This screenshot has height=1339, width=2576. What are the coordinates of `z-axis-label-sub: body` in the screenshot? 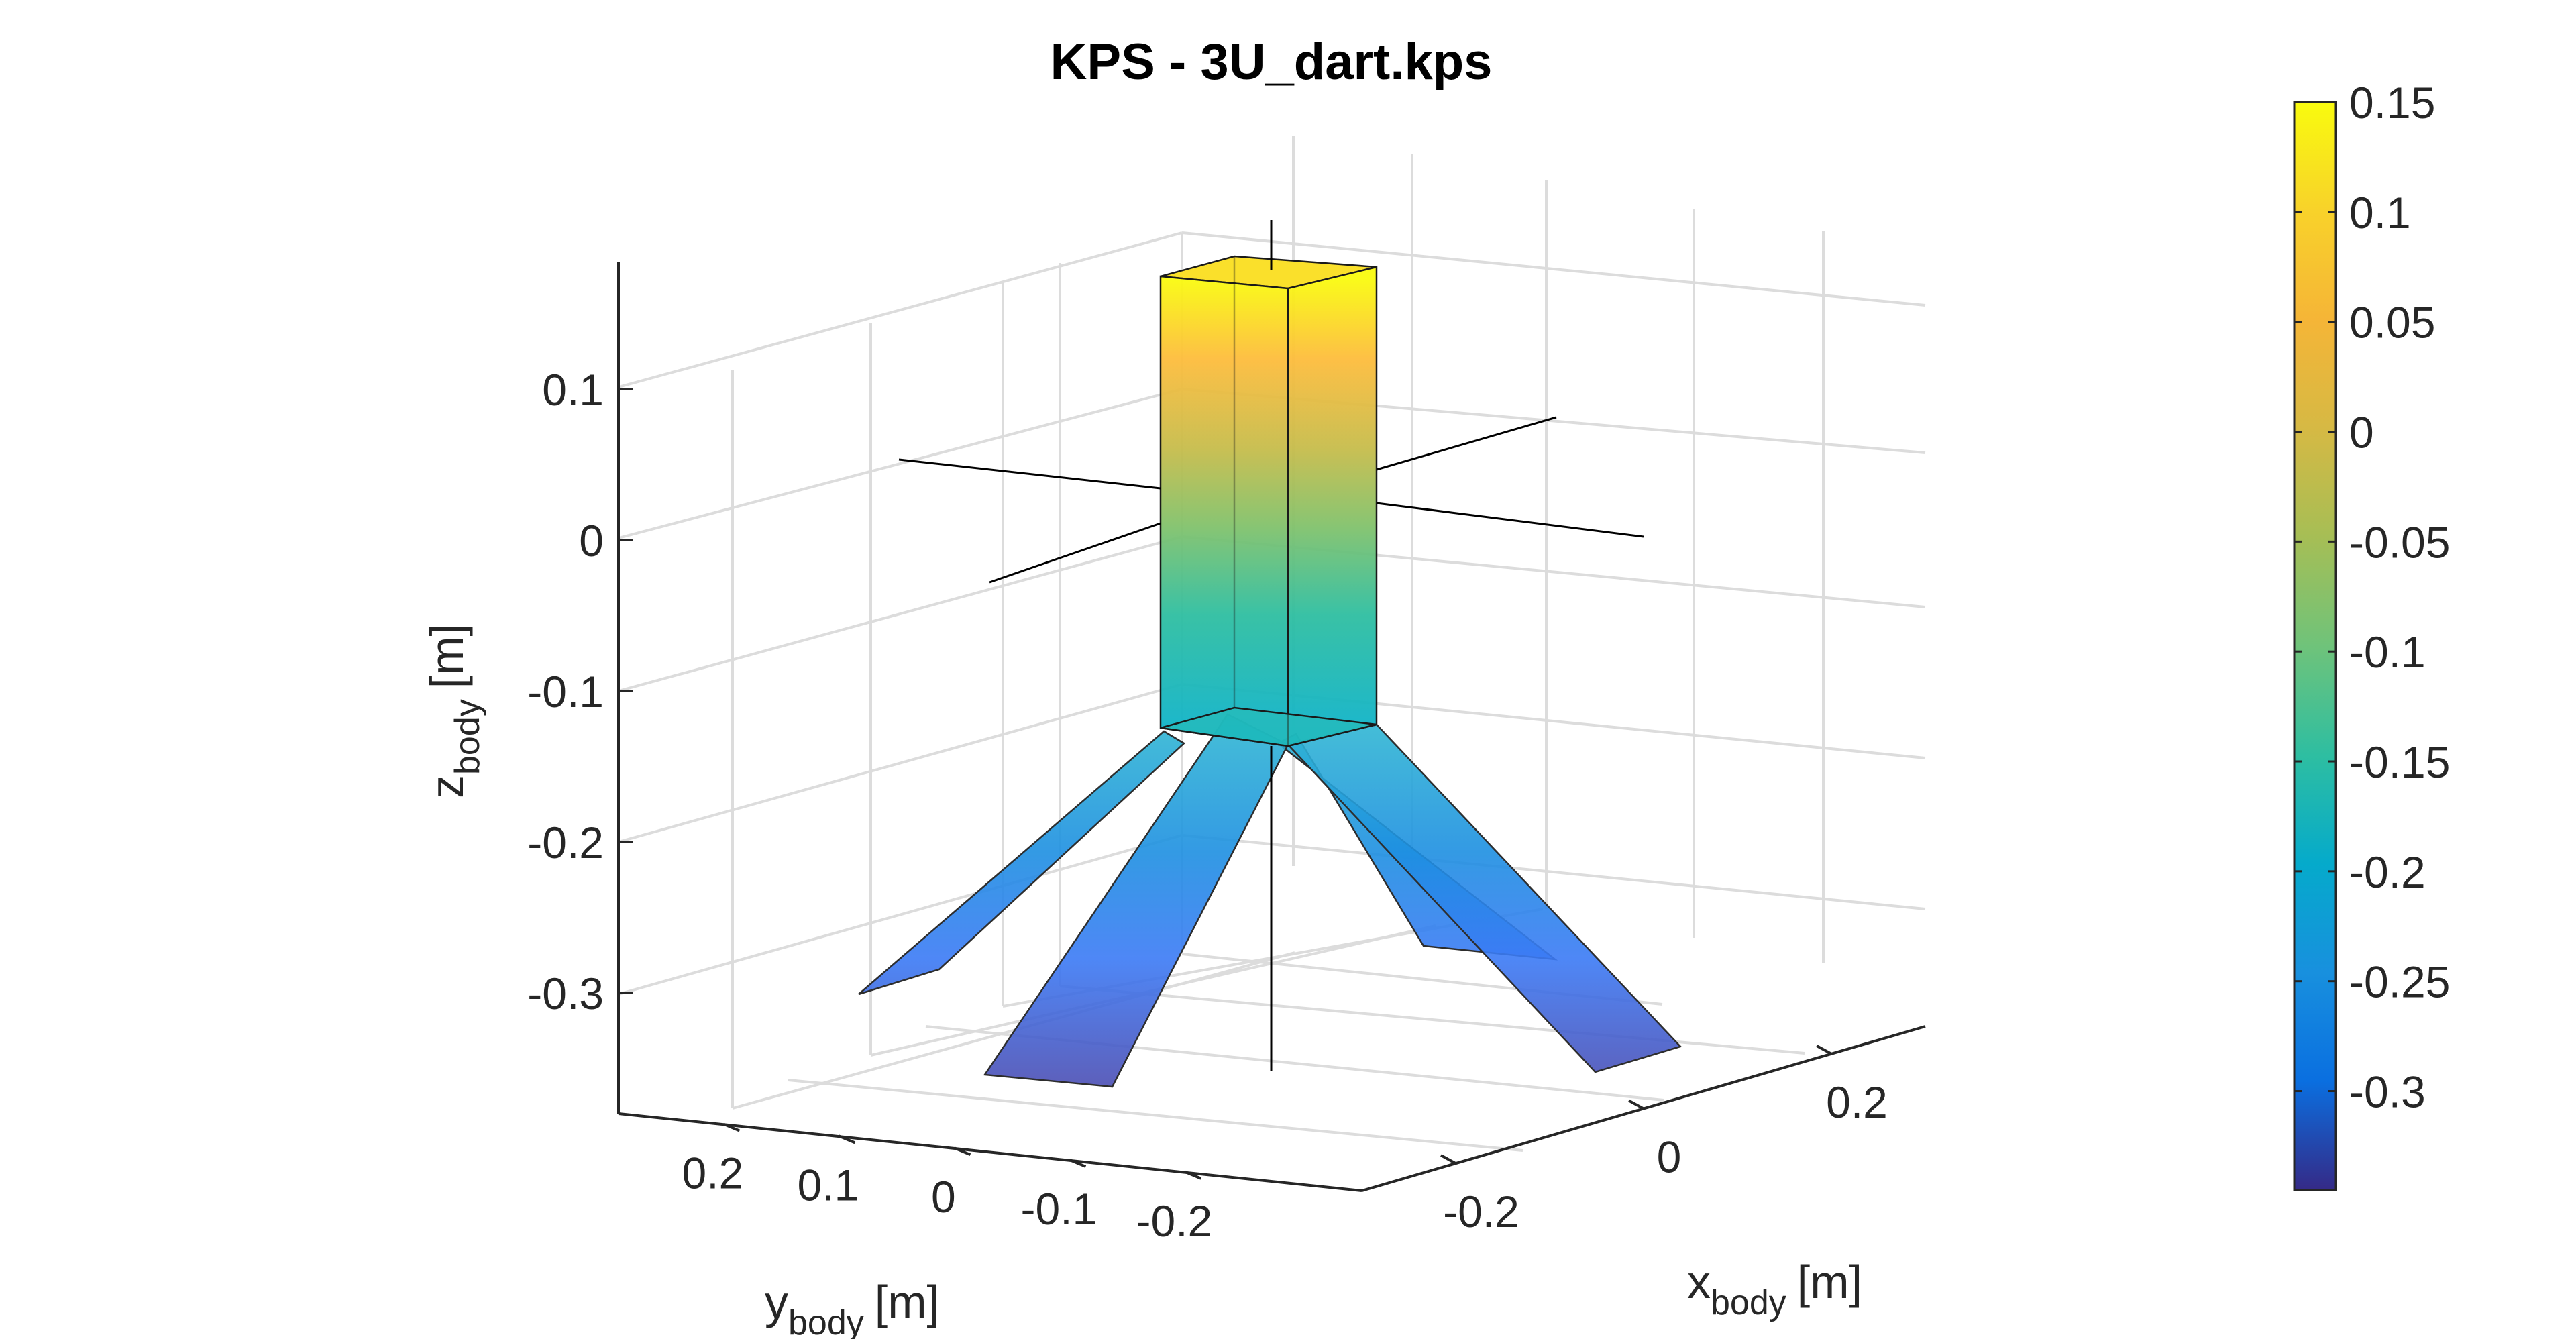 It's located at (467, 737).